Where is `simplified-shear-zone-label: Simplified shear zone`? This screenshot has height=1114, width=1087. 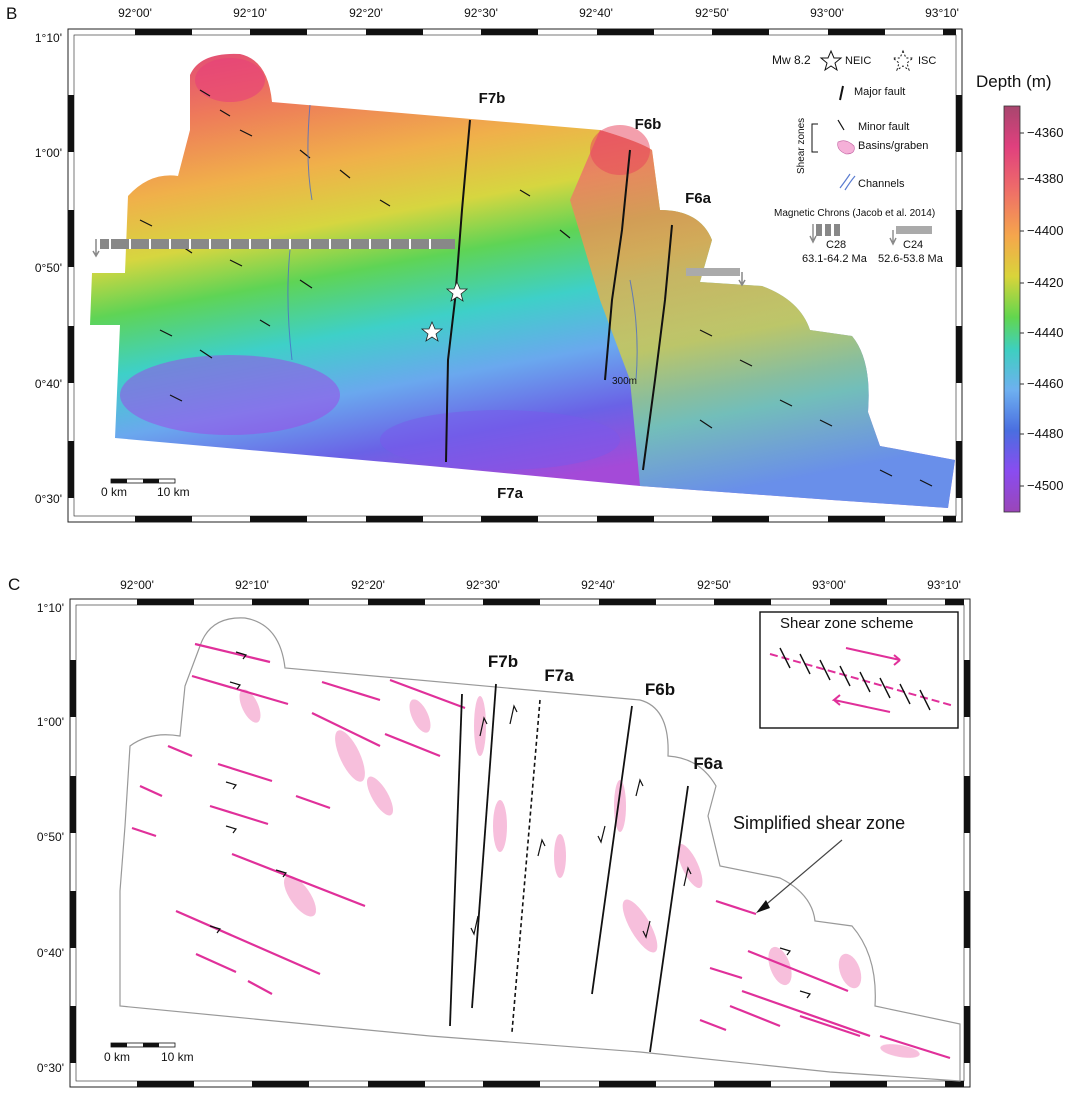 simplified-shear-zone-label: Simplified shear zone is located at coordinates (819, 823).